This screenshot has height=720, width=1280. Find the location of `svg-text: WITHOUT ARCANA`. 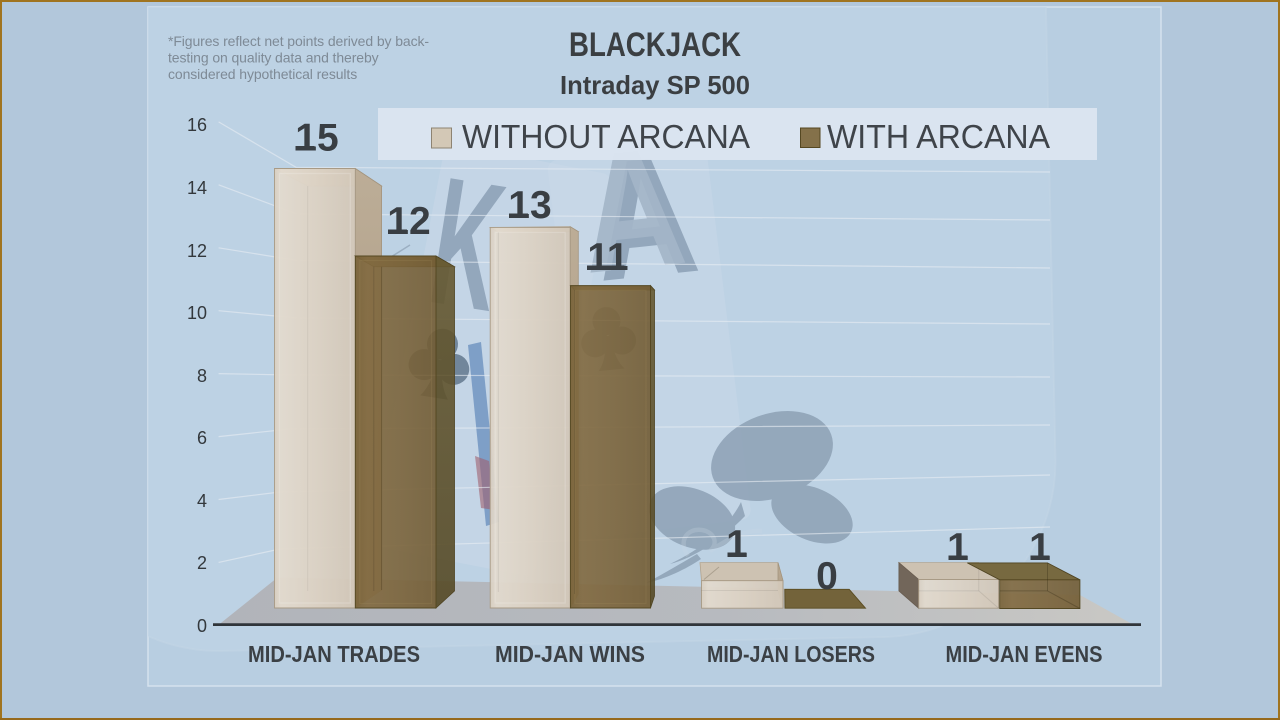

svg-text: WITHOUT ARCANA is located at coordinates (606, 136).